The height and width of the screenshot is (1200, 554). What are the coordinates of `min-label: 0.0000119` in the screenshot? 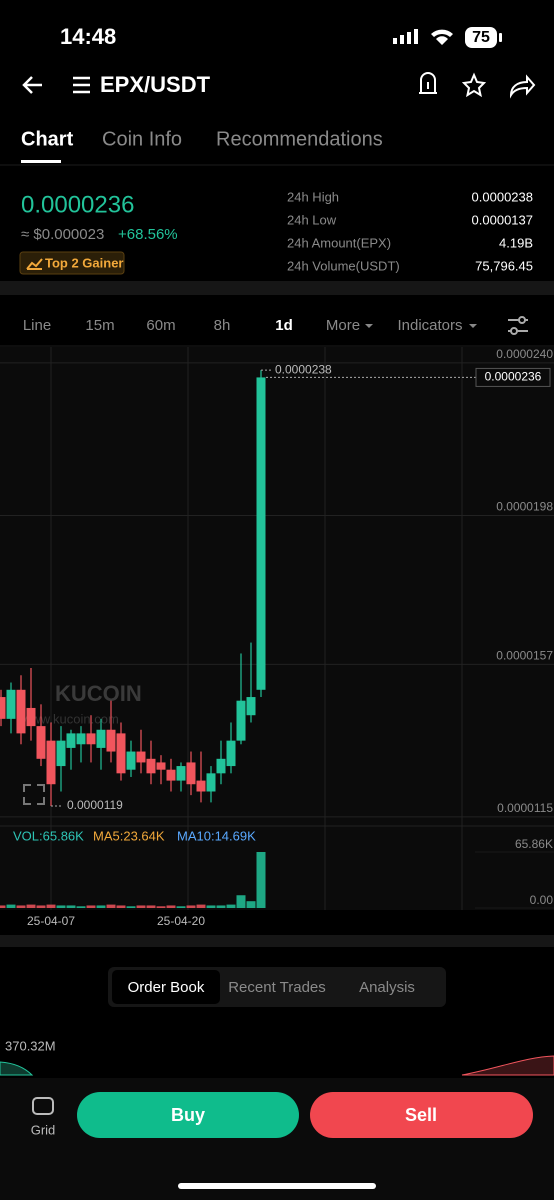 It's located at (95, 805).